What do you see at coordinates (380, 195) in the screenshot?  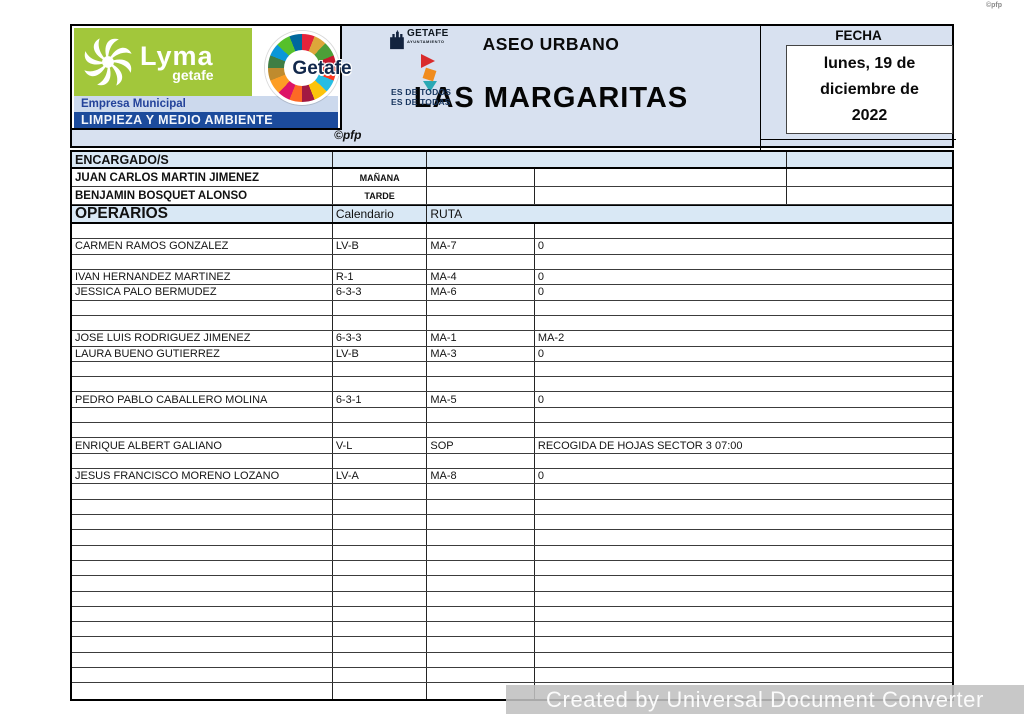 I see `table-cell: TARDE` at bounding box center [380, 195].